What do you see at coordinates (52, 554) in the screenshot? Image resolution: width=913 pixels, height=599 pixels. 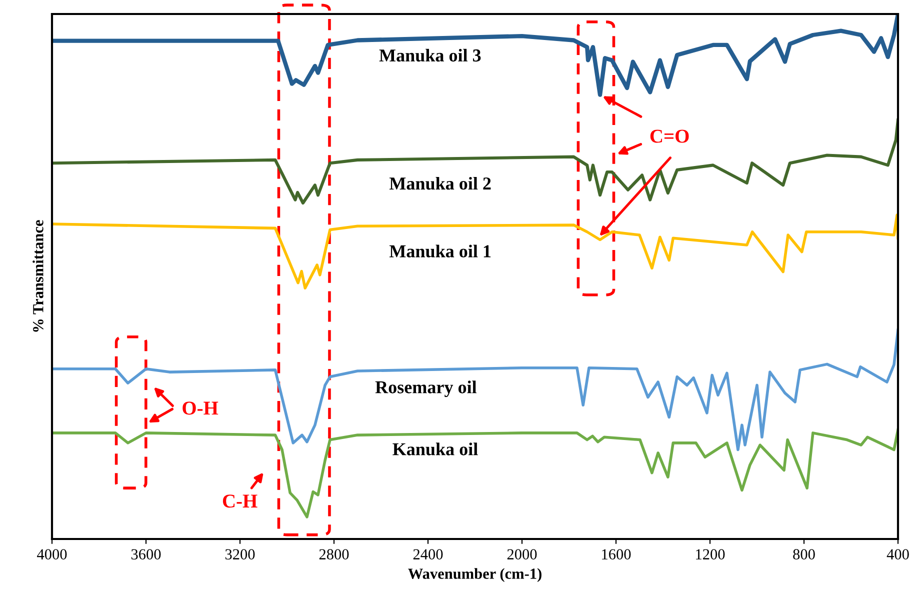 I see `x-tick-label: 4000` at bounding box center [52, 554].